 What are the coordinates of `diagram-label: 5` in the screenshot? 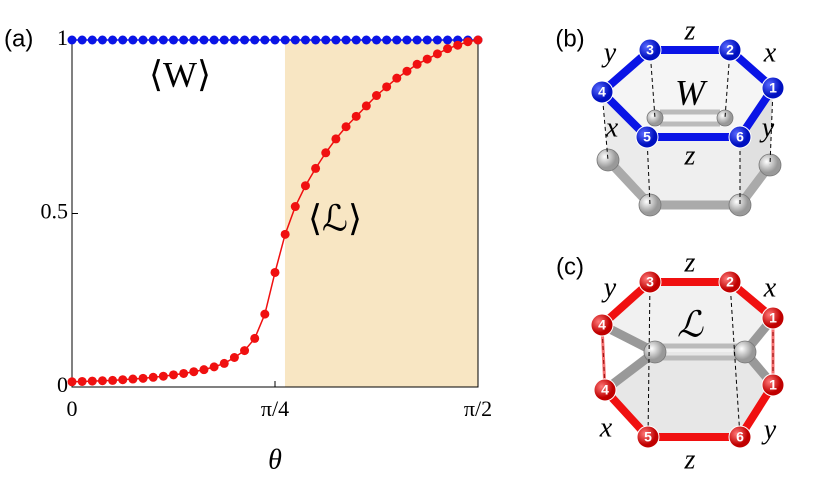 It's located at (648, 437).